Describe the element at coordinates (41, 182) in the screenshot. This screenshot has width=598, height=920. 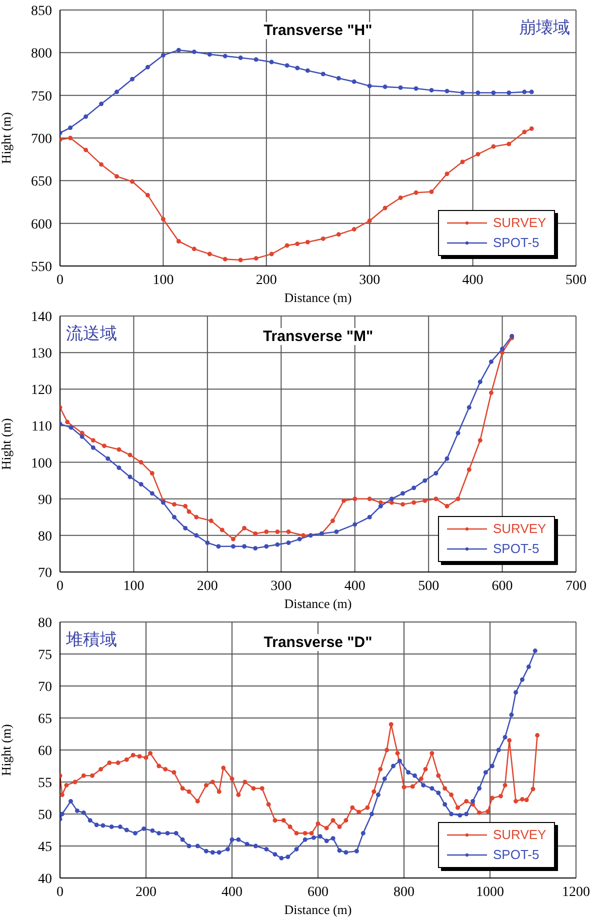
I see `y-tick-label: 650` at that location.